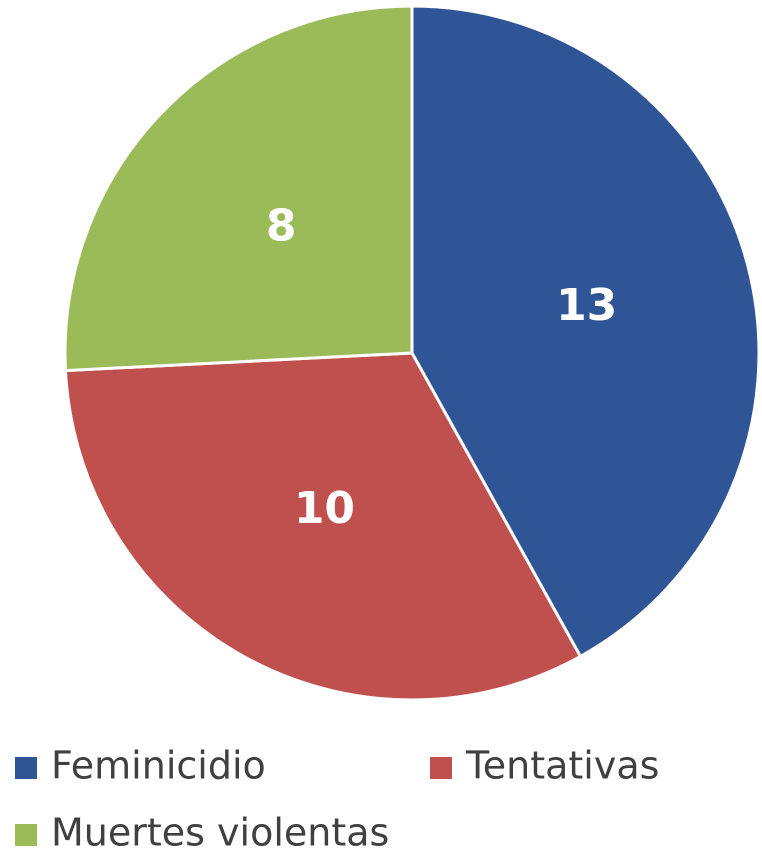 The width and height of the screenshot is (762, 858). I want to click on legend-label: Feminicidio, so click(158, 766).